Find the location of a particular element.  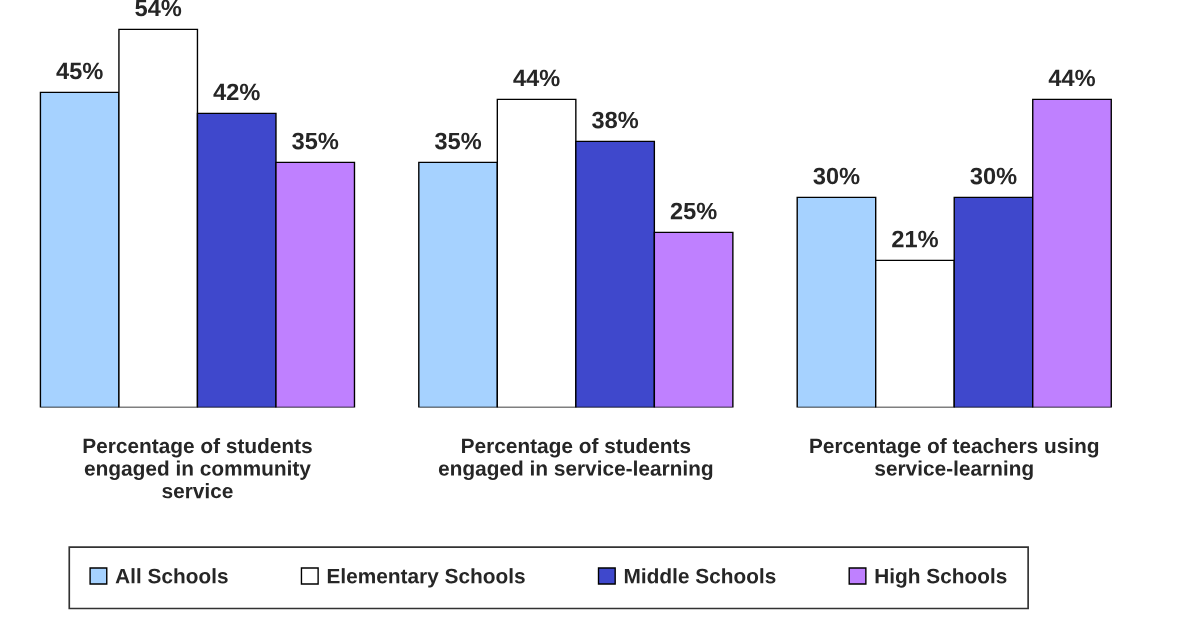

legend-label: Elementary Schools is located at coordinates (426, 578).